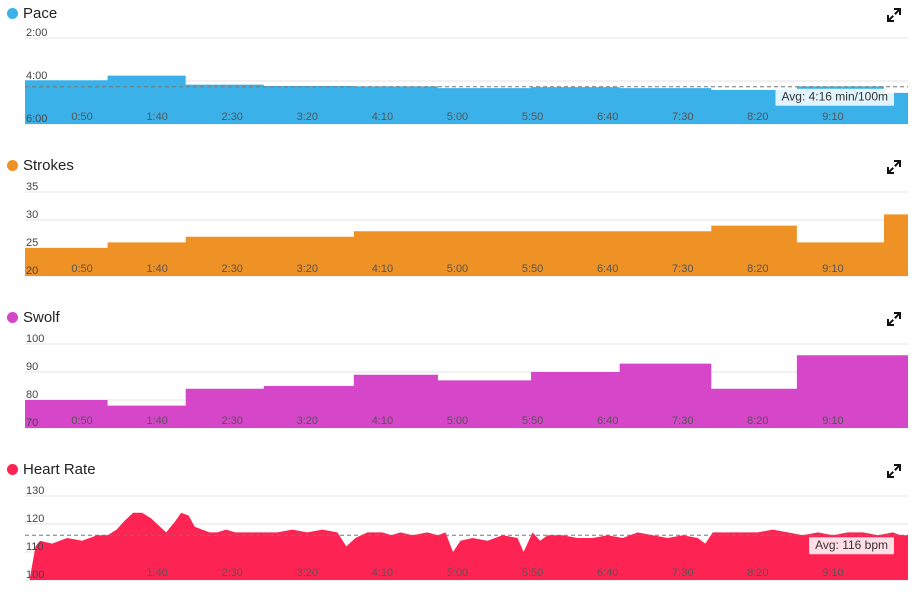  What do you see at coordinates (32, 395) in the screenshot?
I see `swolf-y-tick-label: 80` at bounding box center [32, 395].